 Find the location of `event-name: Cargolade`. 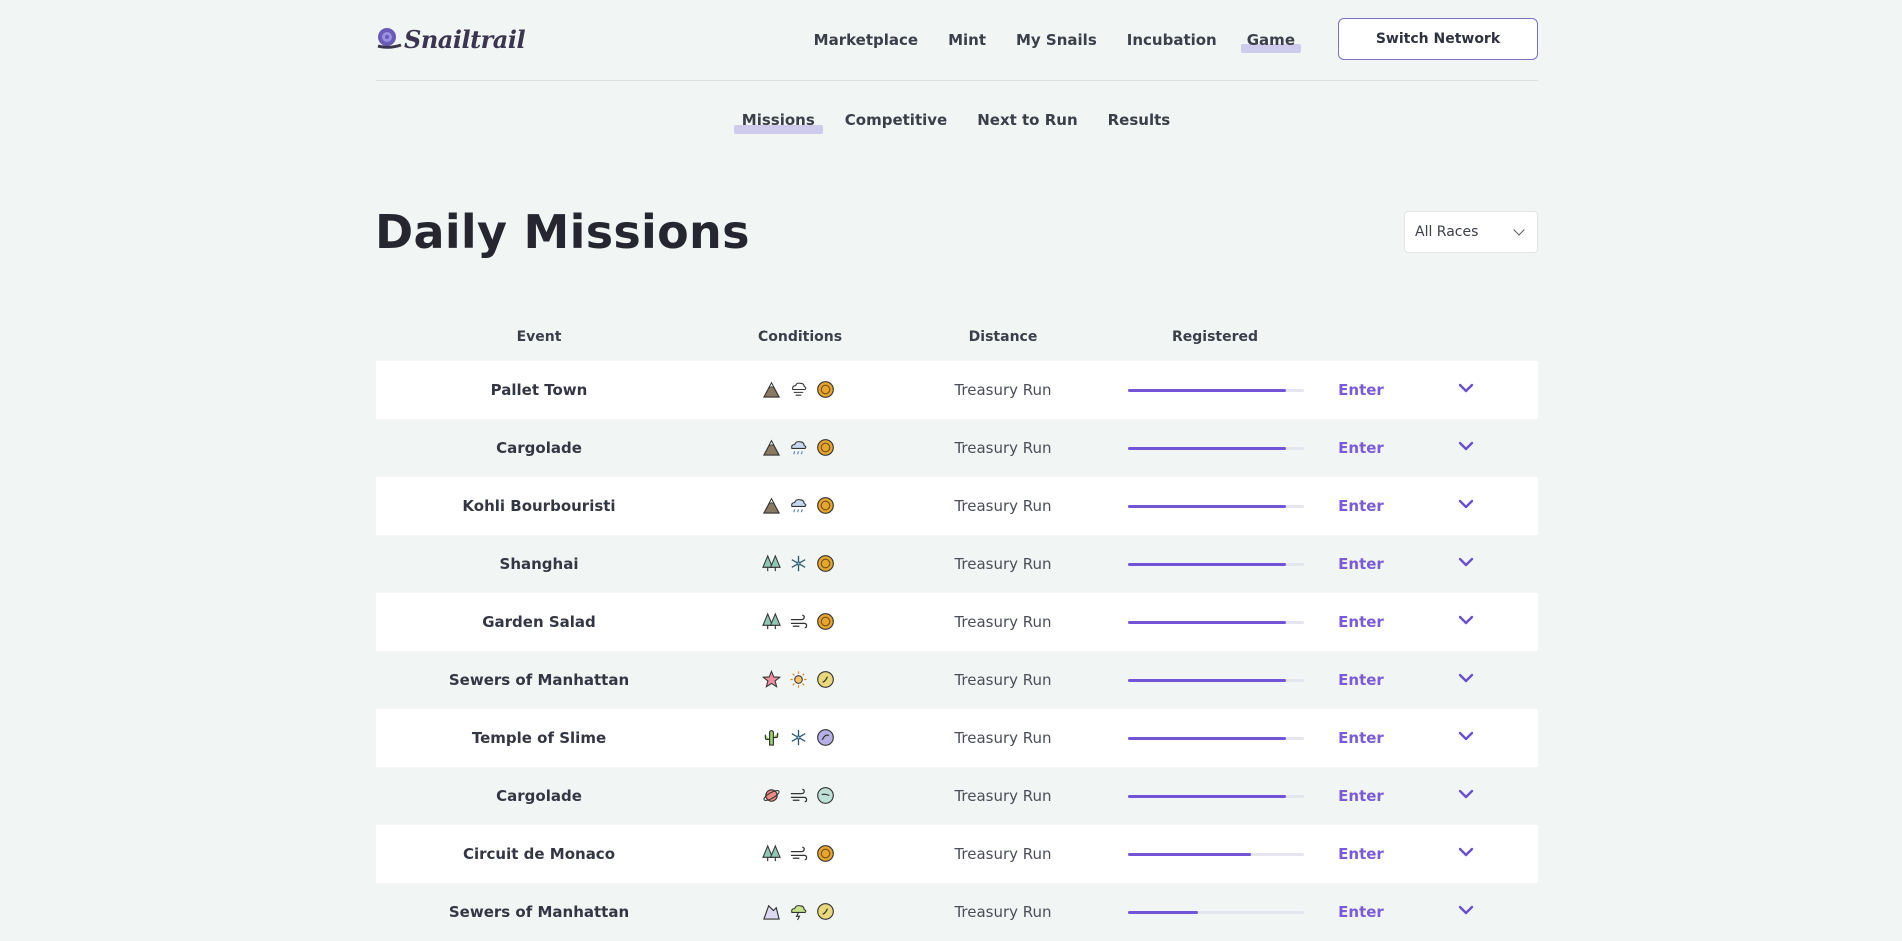

event-name: Cargolade is located at coordinates (539, 448).